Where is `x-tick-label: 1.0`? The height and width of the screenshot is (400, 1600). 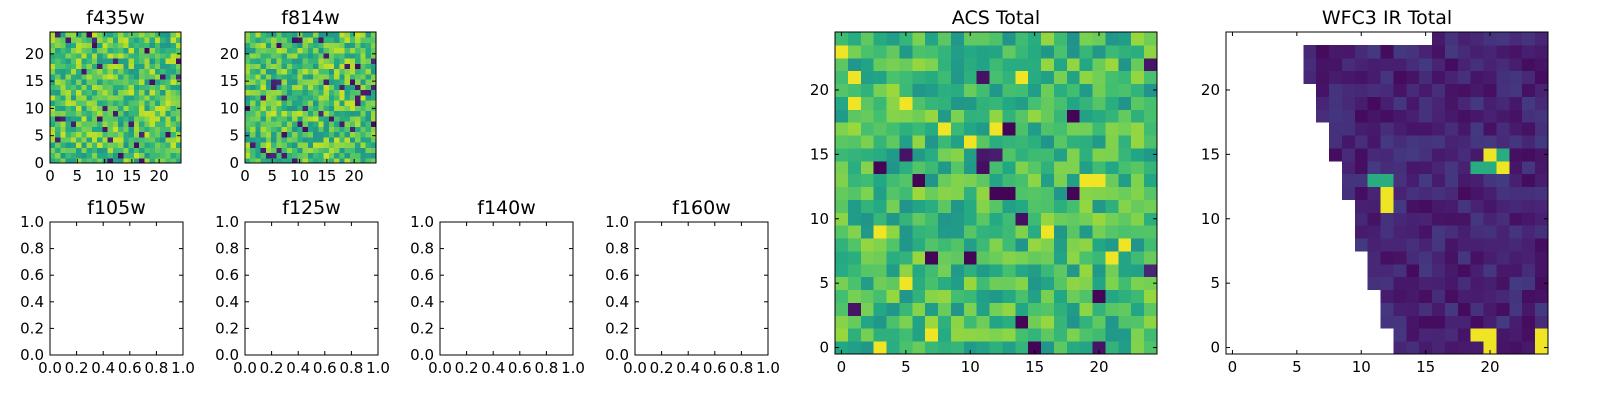
x-tick-label: 1.0 is located at coordinates (183, 368).